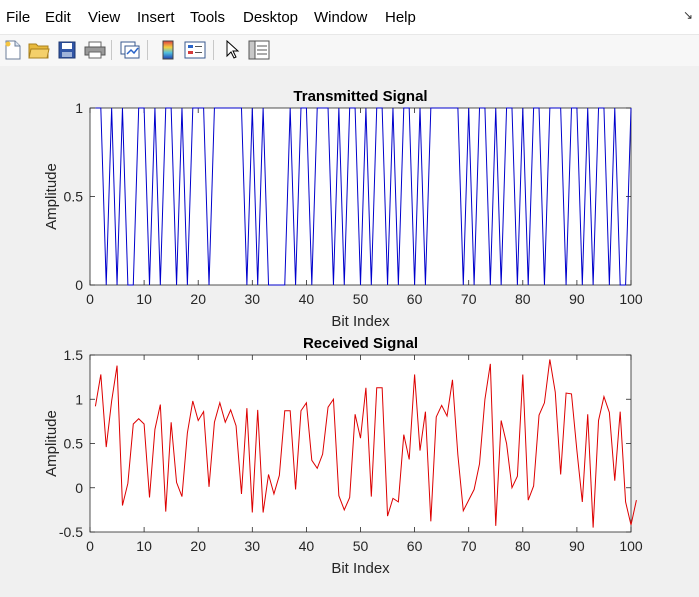 The width and height of the screenshot is (699, 597). Describe the element at coordinates (168, 50) in the screenshot. I see `colorbar-icon` at that location.